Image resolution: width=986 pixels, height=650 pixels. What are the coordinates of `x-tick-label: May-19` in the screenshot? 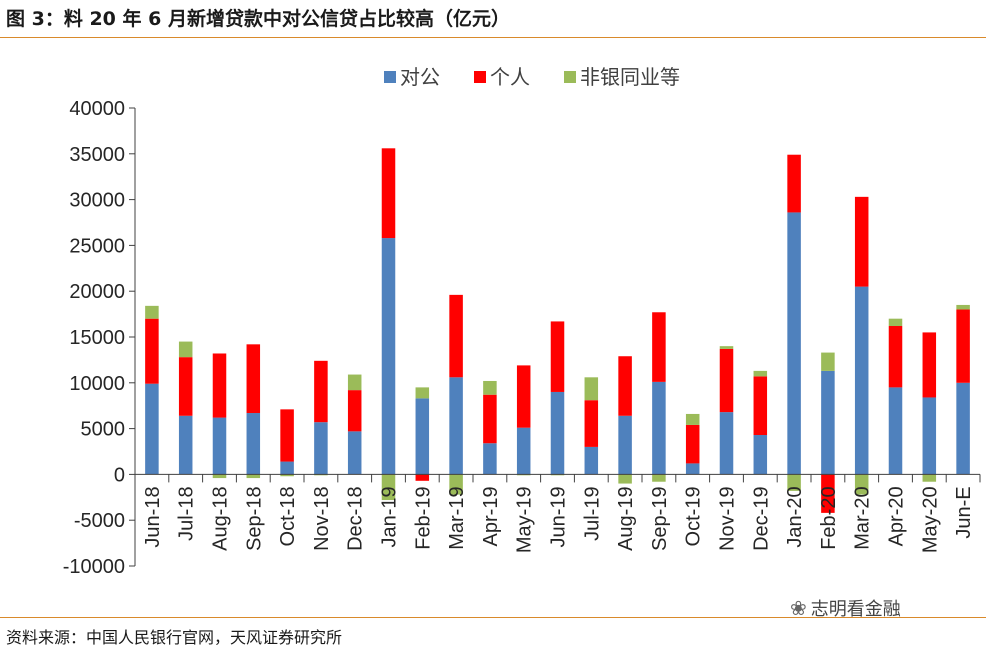 It's located at (525, 519).